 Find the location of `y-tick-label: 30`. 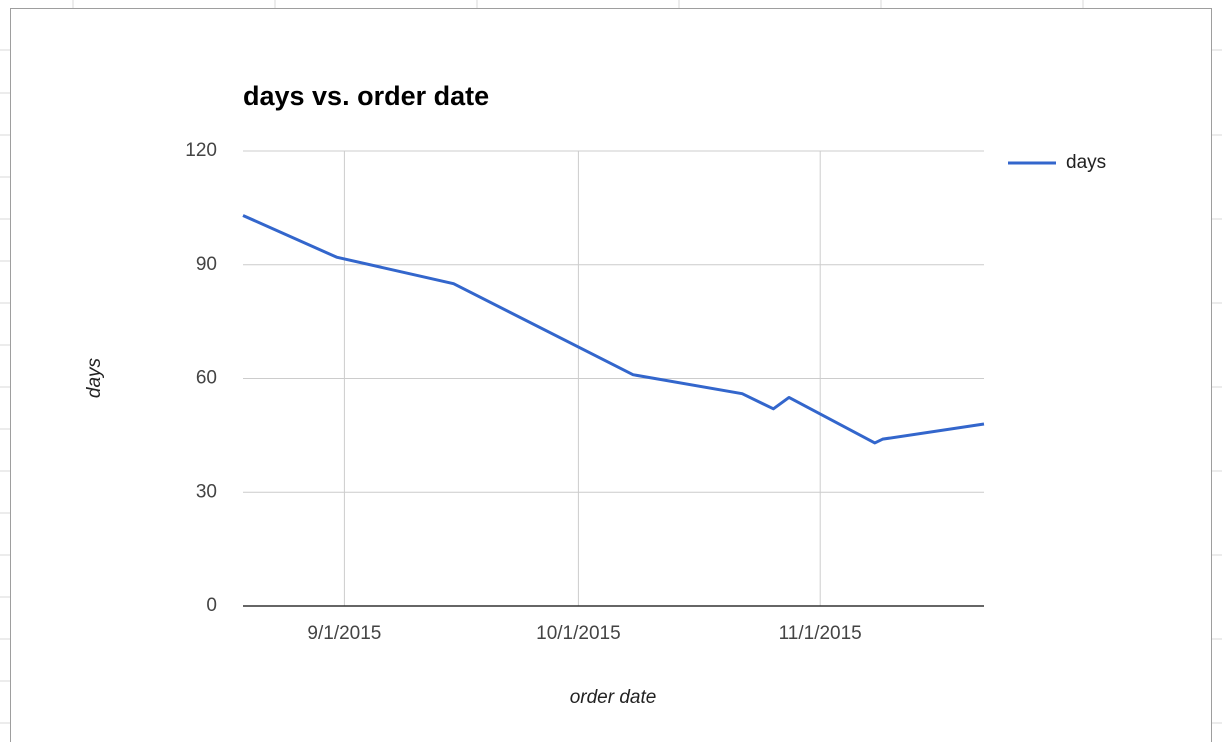

y-tick-label: 30 is located at coordinates (206, 491).